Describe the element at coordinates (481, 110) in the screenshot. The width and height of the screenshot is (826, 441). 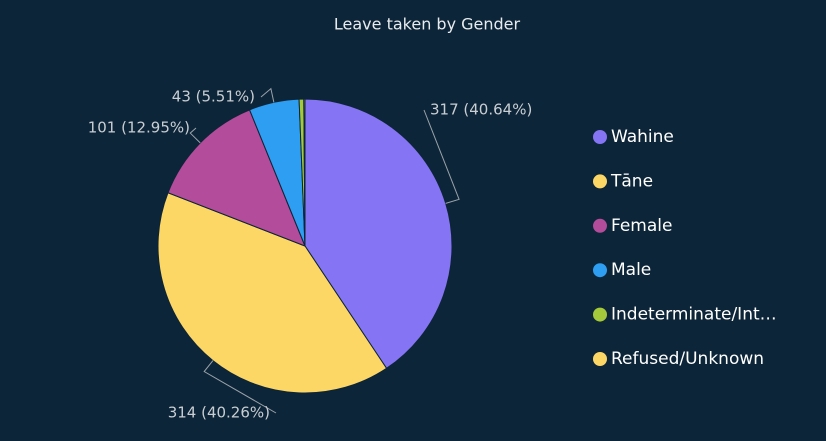
I see `data-label: 317 (40.64%)` at that location.